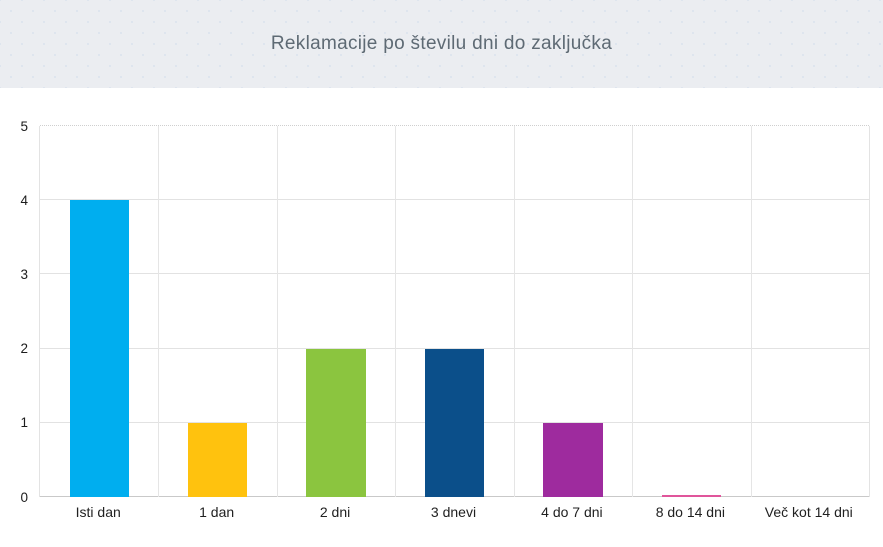  Describe the element at coordinates (691, 496) in the screenshot. I see `bar-8-do-14-dni` at that location.